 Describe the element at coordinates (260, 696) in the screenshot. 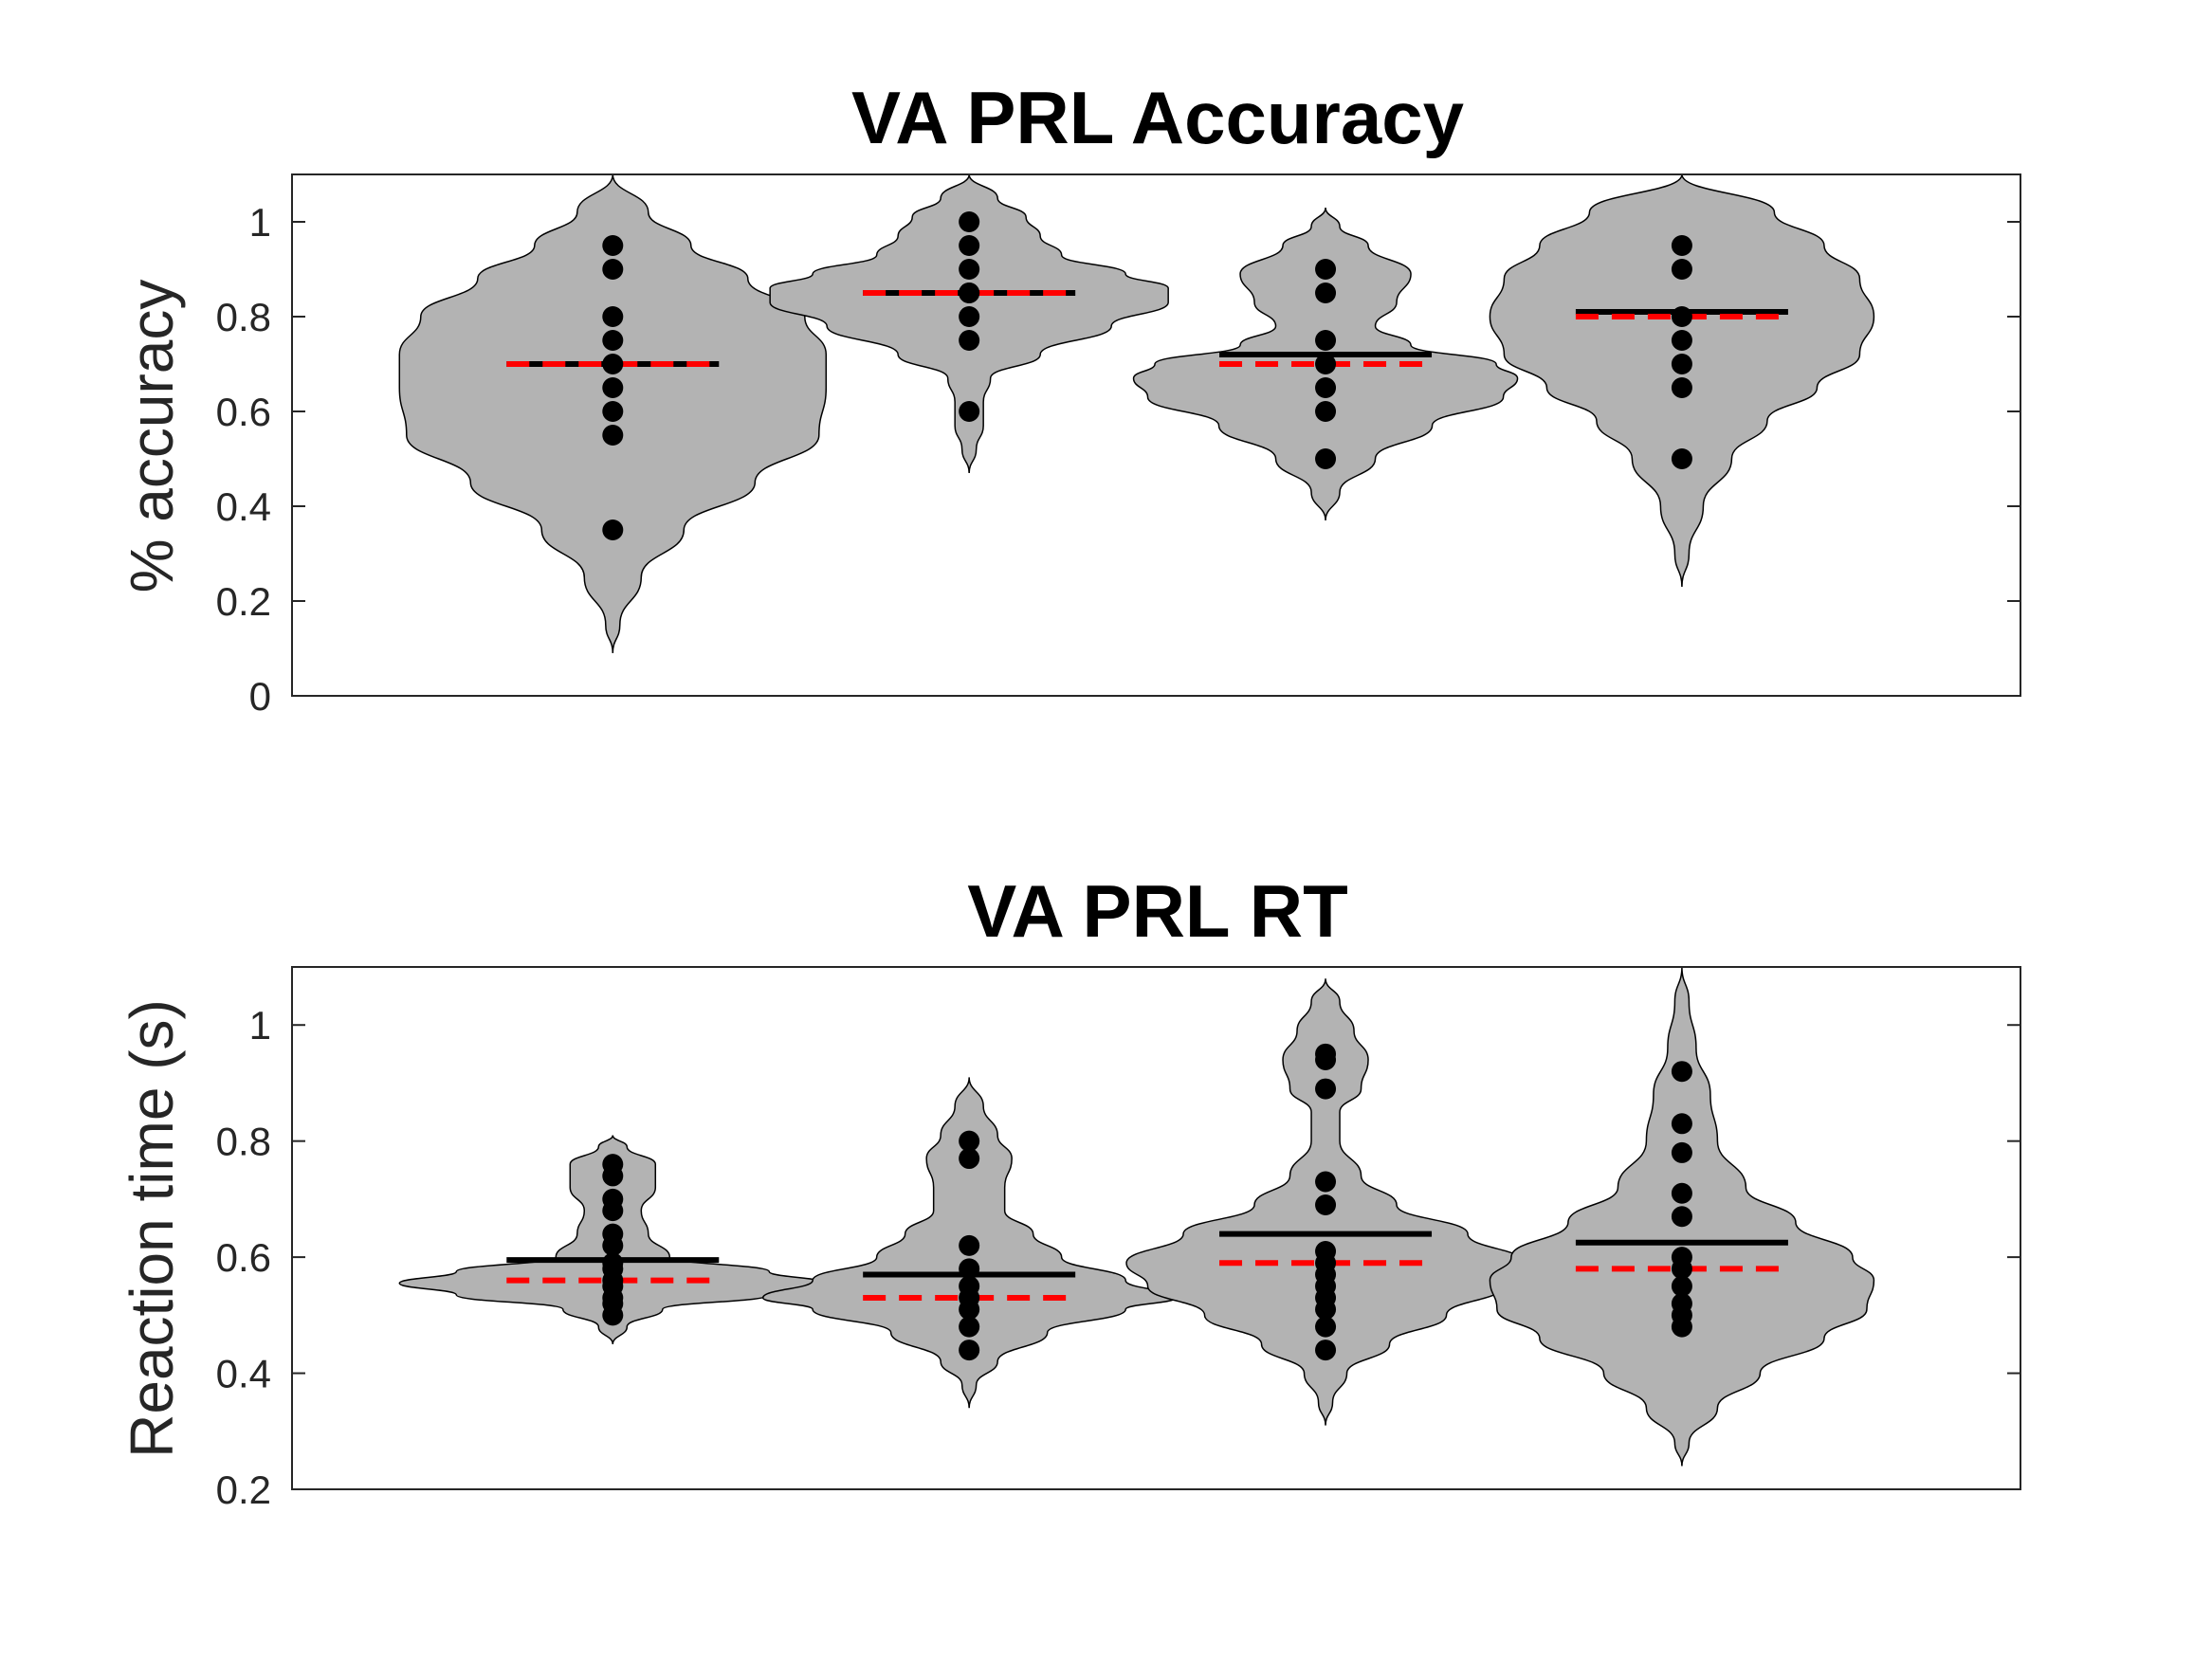

I see `y-tick-label: 0` at that location.